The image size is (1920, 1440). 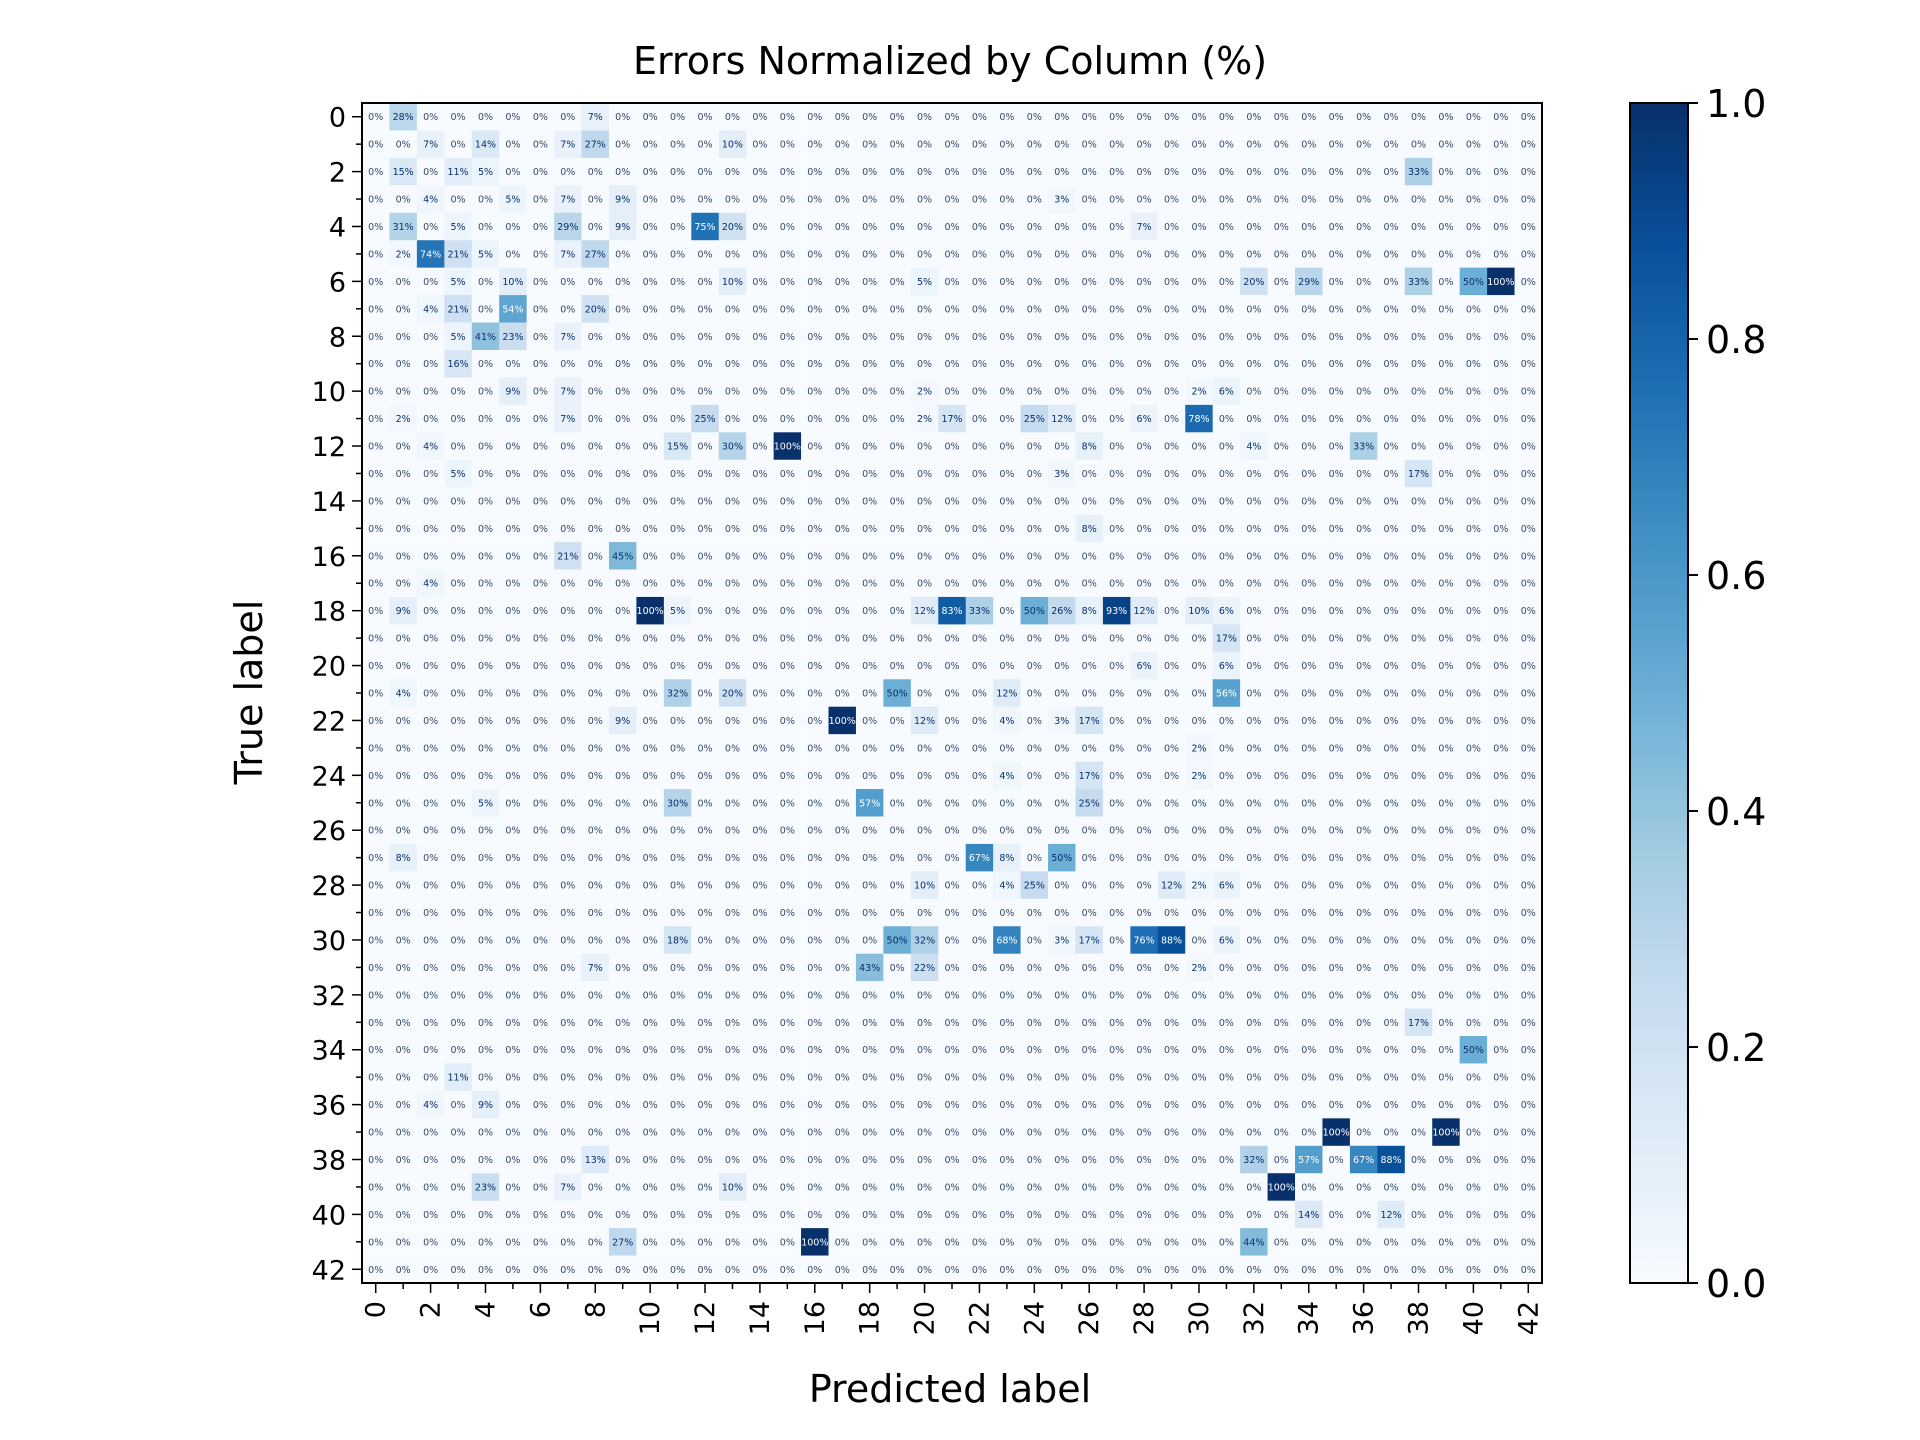 What do you see at coordinates (1198, 748) in the screenshot?
I see `cell-value-label: 2%` at bounding box center [1198, 748].